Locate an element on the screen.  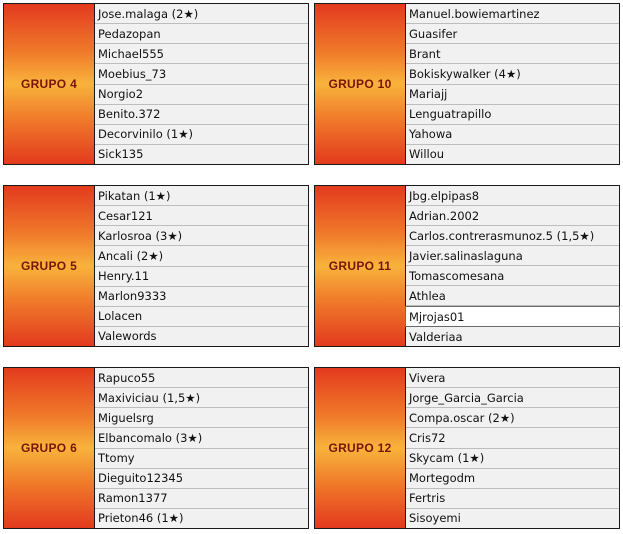
player-row: Ancali (2★) is located at coordinates (201, 256).